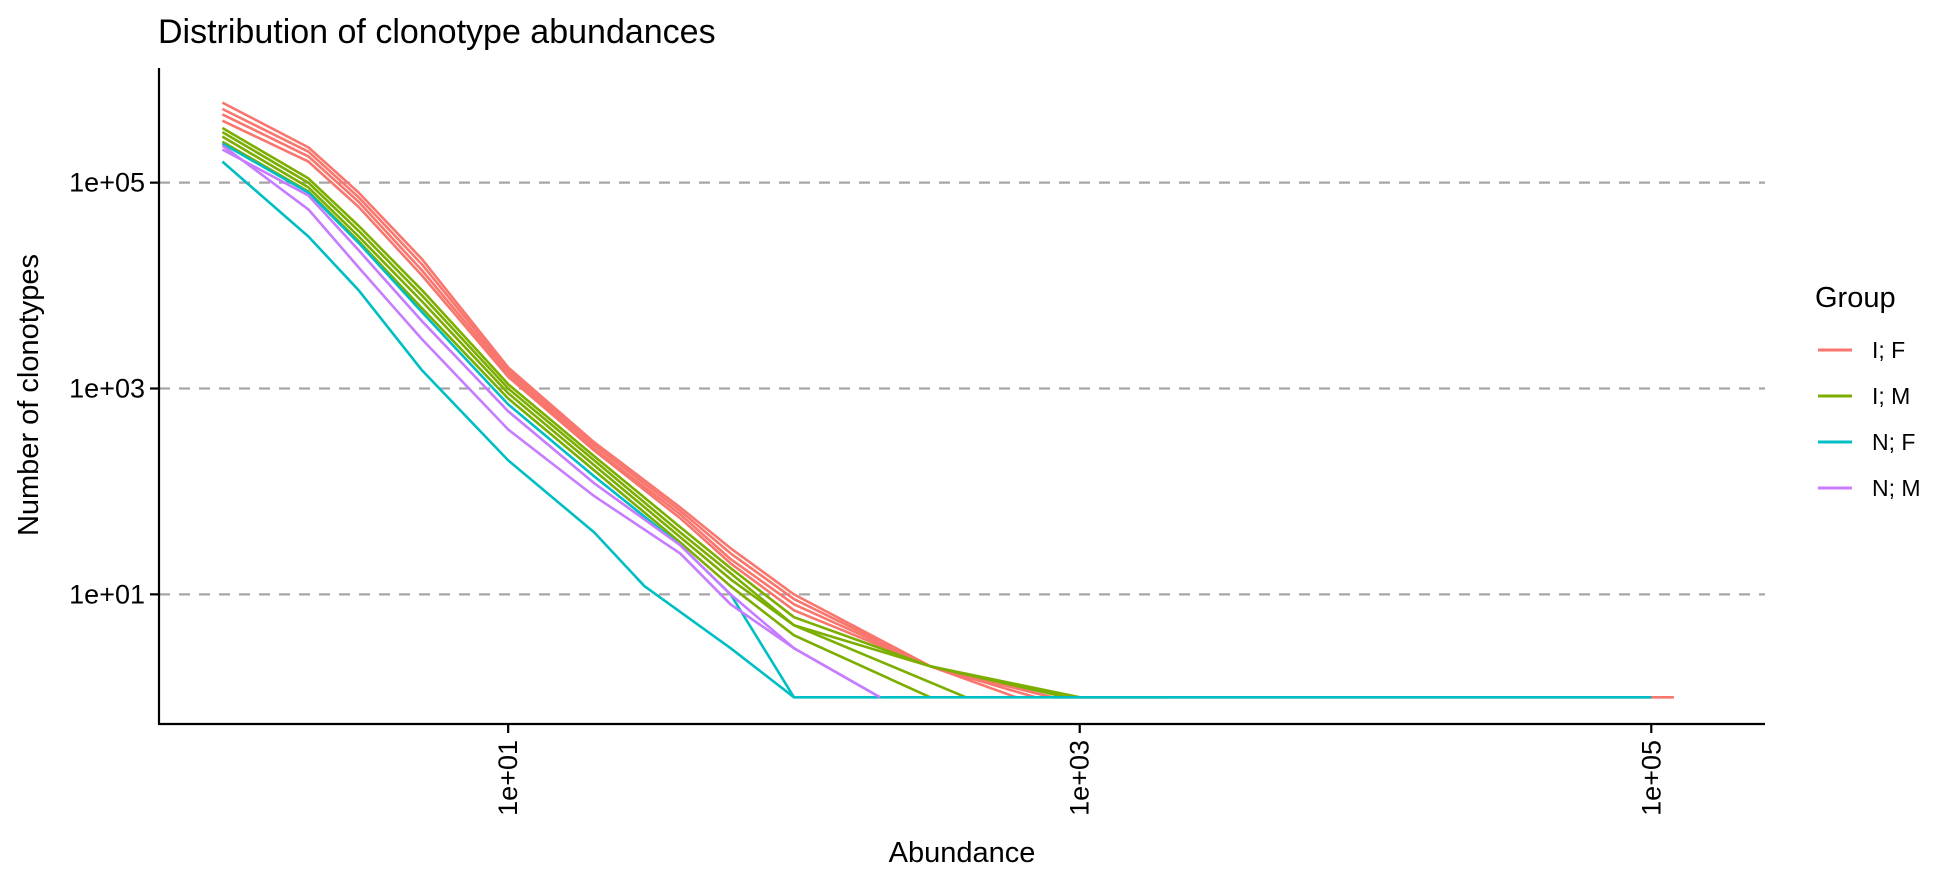 Image resolution: width=1946 pixels, height=876 pixels. Describe the element at coordinates (107, 594) in the screenshot. I see `y-tick-label: 1e+01` at that location.